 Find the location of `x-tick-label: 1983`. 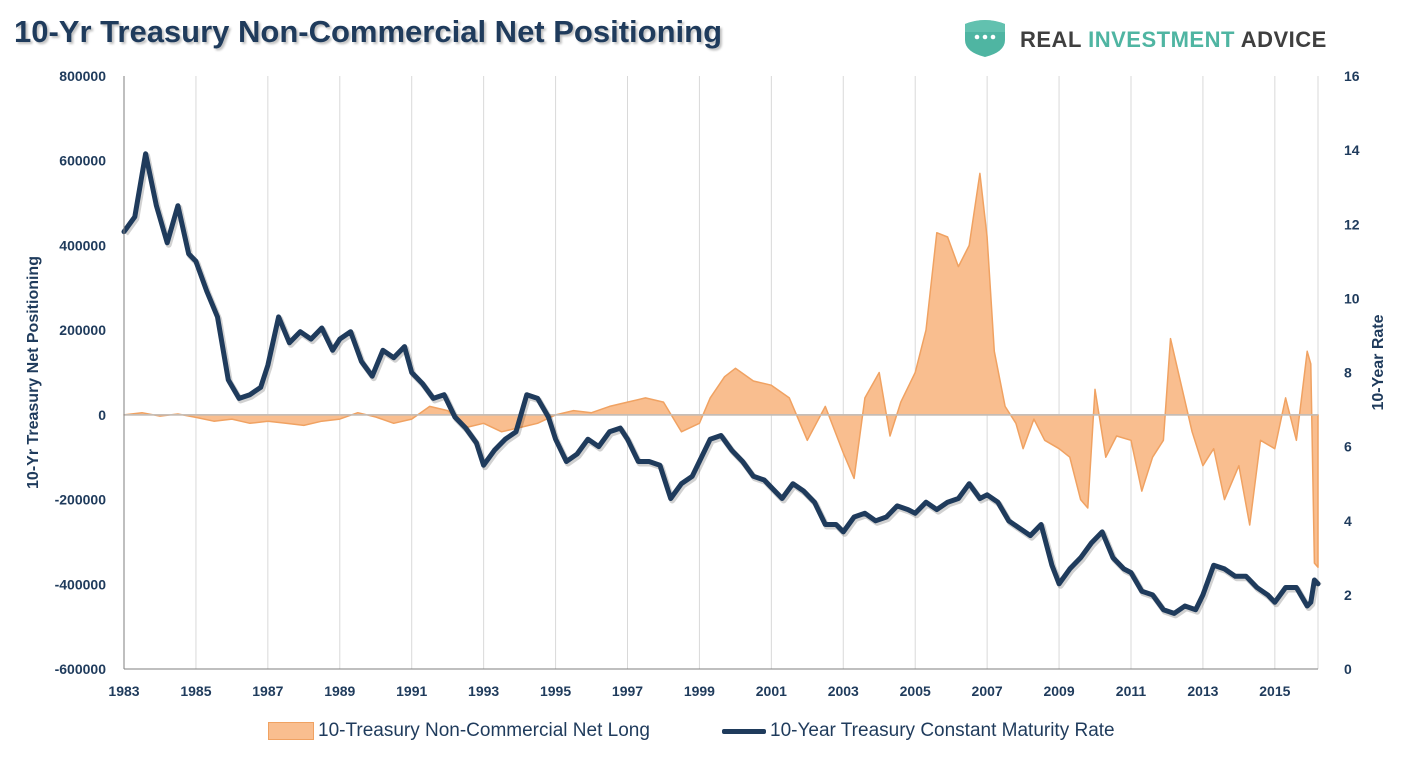

x-tick-label: 1983 is located at coordinates (123, 691).